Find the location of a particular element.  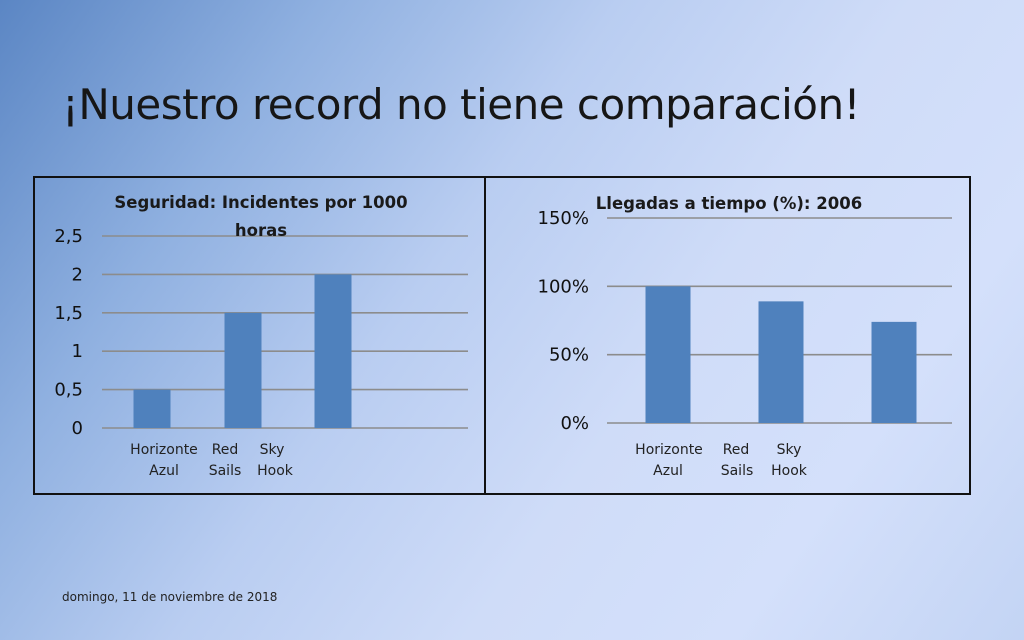

chart-title: Llegadas a tiempo (%): 2006 is located at coordinates (729, 203).